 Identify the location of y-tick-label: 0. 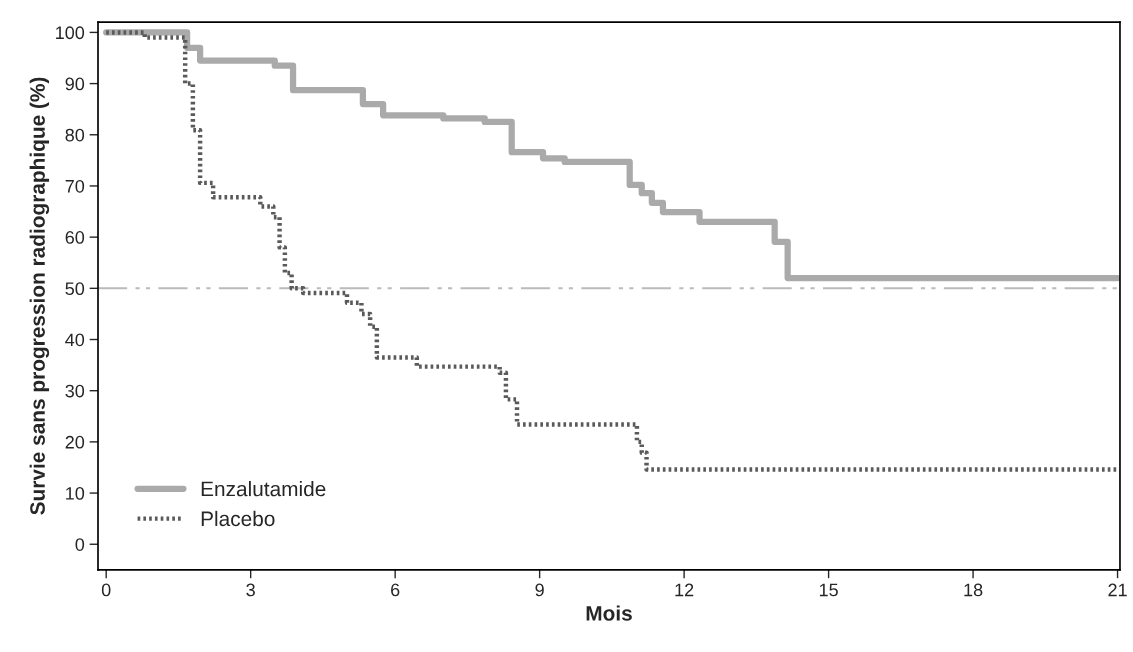
(80, 544).